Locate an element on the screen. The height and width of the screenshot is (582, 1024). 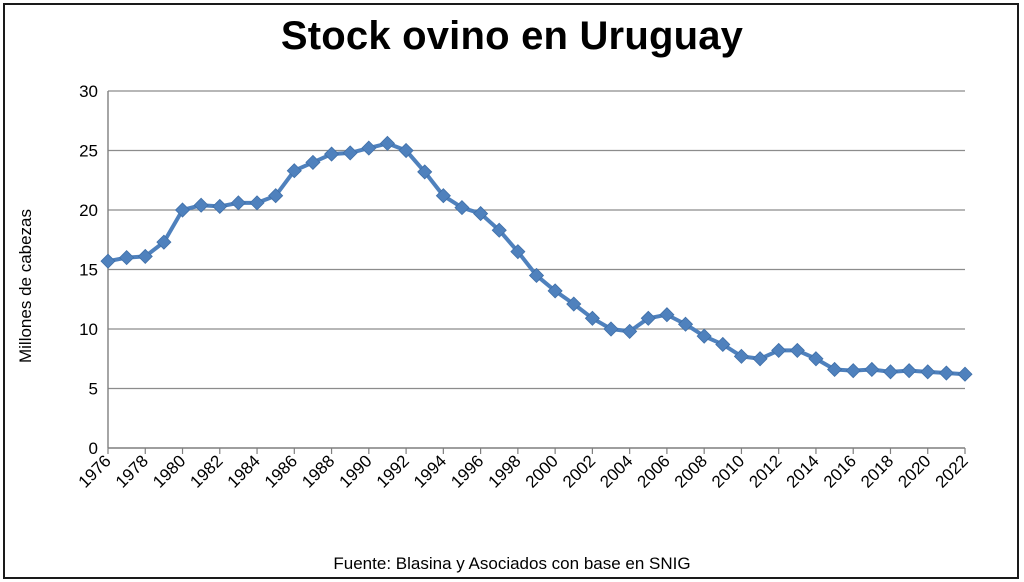
x-tick-label: 1990 is located at coordinates (355, 471).